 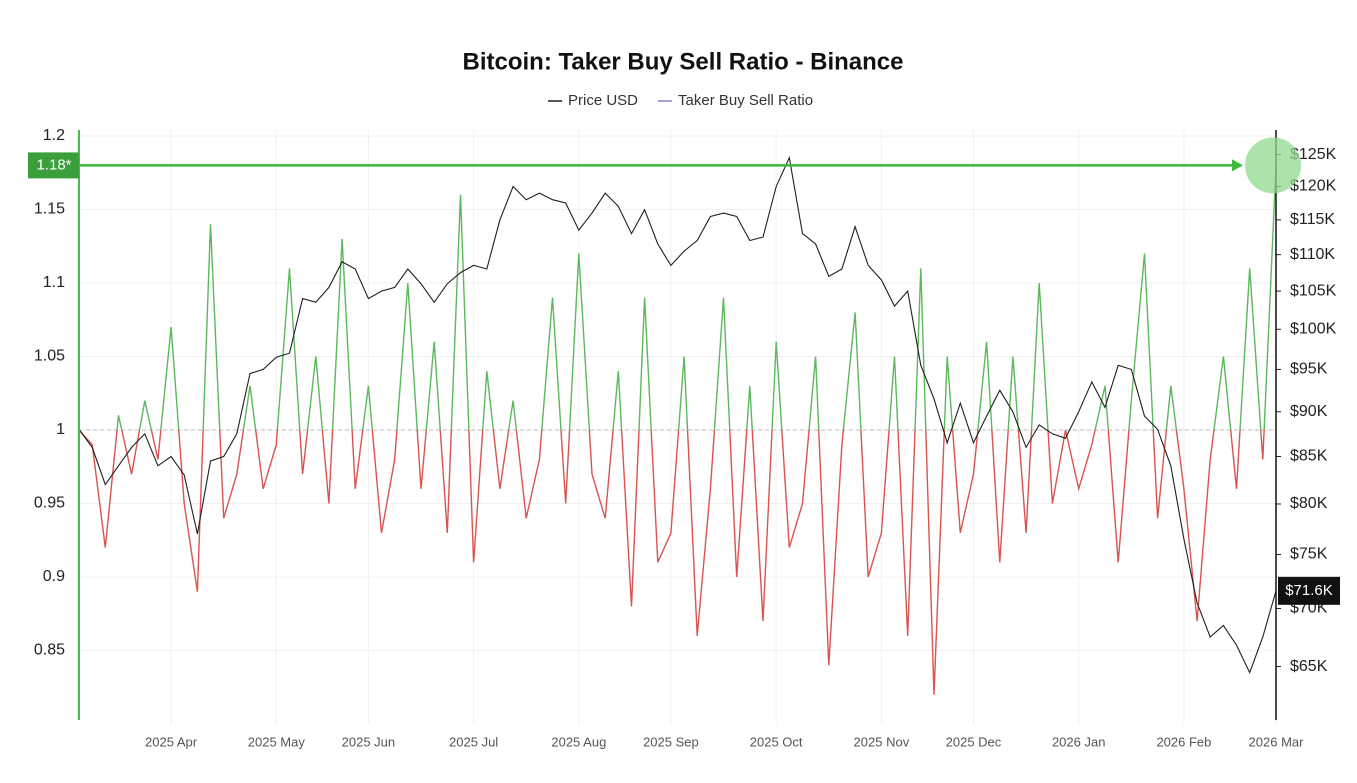 I want to click on x-tick-label: 2025 Apr, so click(x=171, y=741).